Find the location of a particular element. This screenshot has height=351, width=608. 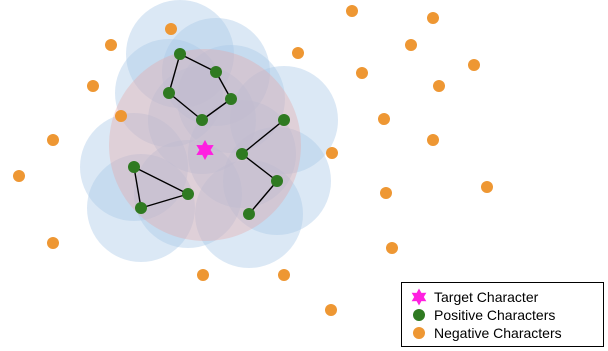

star-icon is located at coordinates (419, 297).